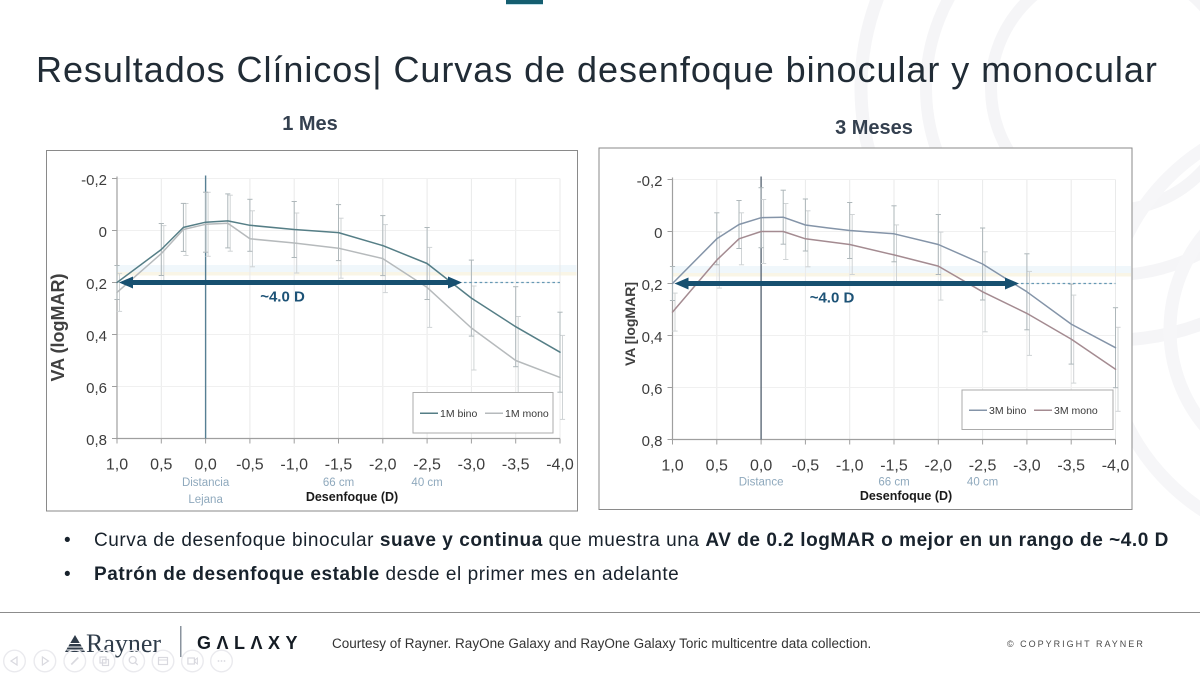 Image resolution: width=1200 pixels, height=675 pixels. Describe the element at coordinates (250, 643) in the screenshot. I see `svg-text: GΛLΛXY` at that location.